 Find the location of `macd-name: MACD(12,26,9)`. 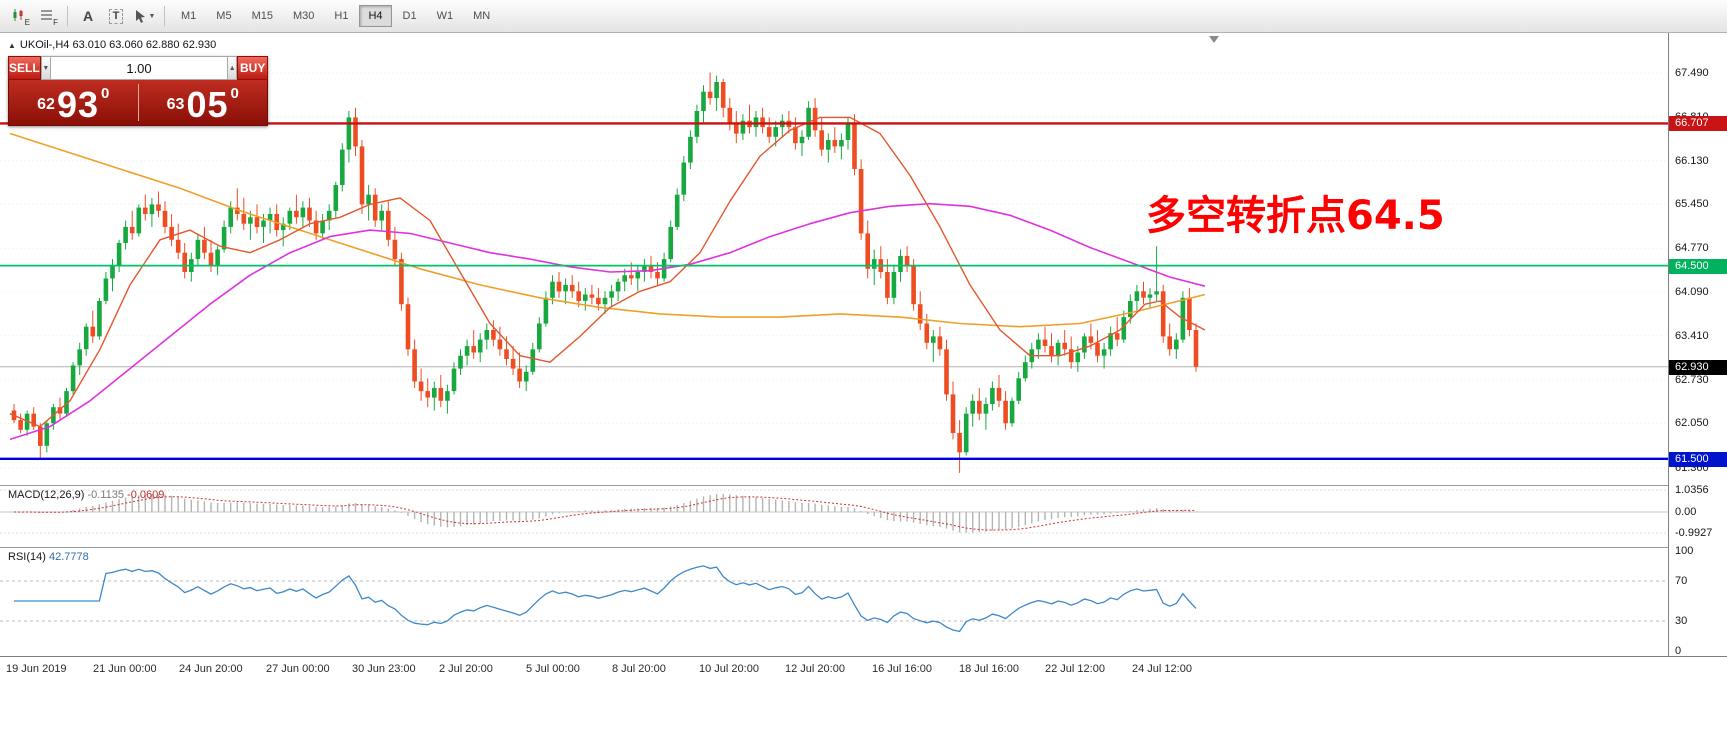

macd-name: MACD(12,26,9) is located at coordinates (46, 495).